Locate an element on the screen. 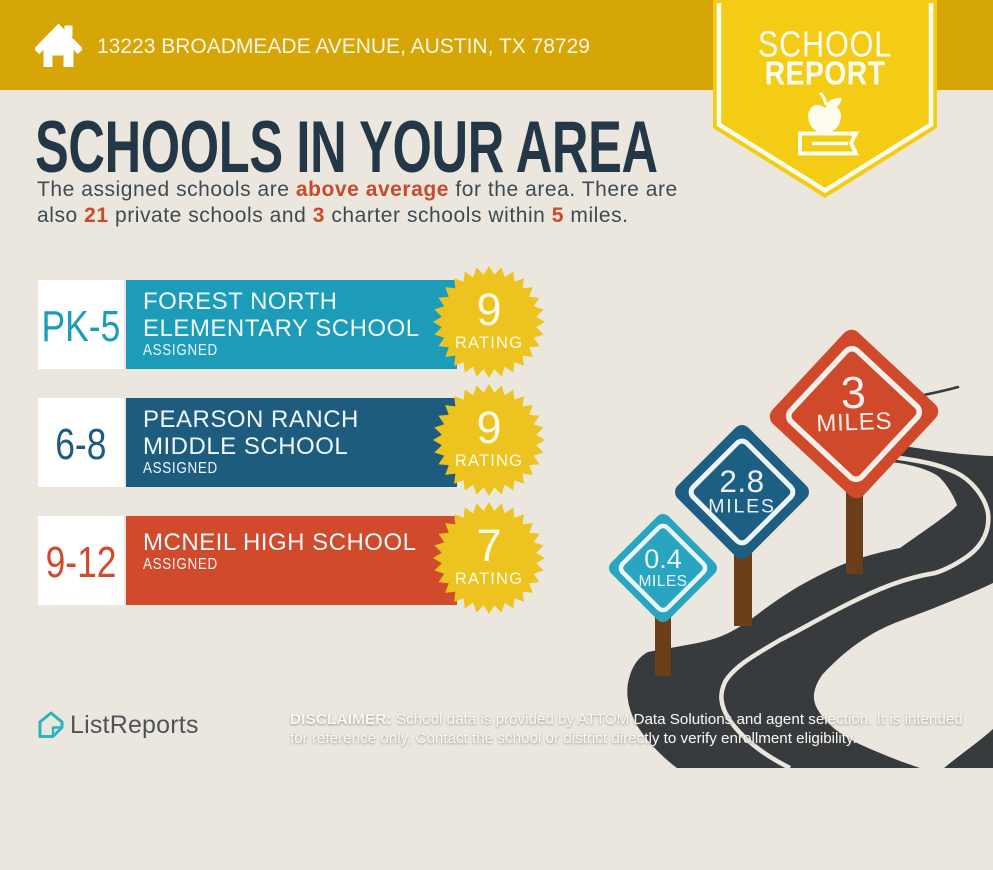 The image size is (993, 870). svg-text: 2.8 is located at coordinates (741, 481).